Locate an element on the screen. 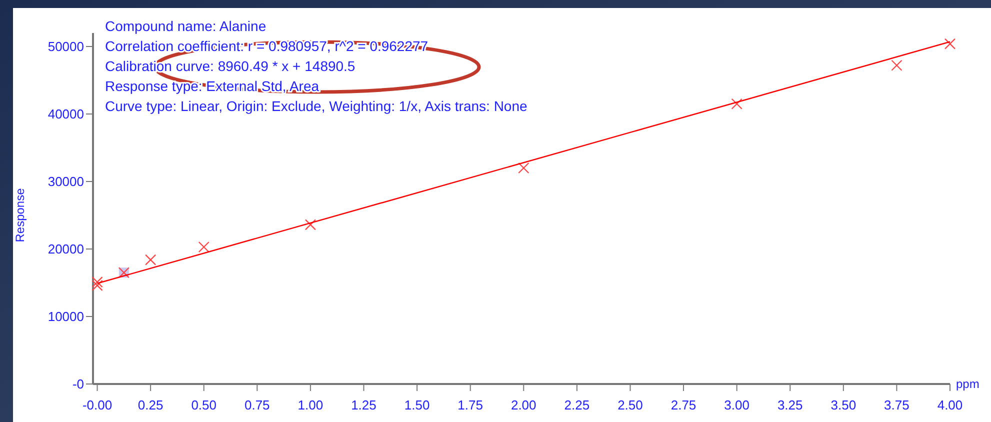 The image size is (991, 422). annotation: Curve type: Linear, Origin: Exclude, Weighting: 1/x, Axis trans: None is located at coordinates (316, 106).